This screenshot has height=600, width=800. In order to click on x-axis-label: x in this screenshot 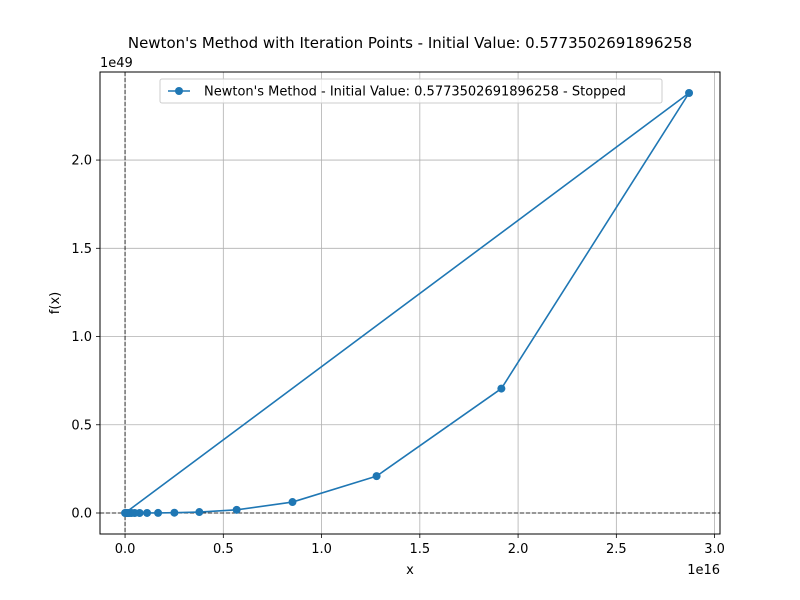, I will do `click(410, 570)`.